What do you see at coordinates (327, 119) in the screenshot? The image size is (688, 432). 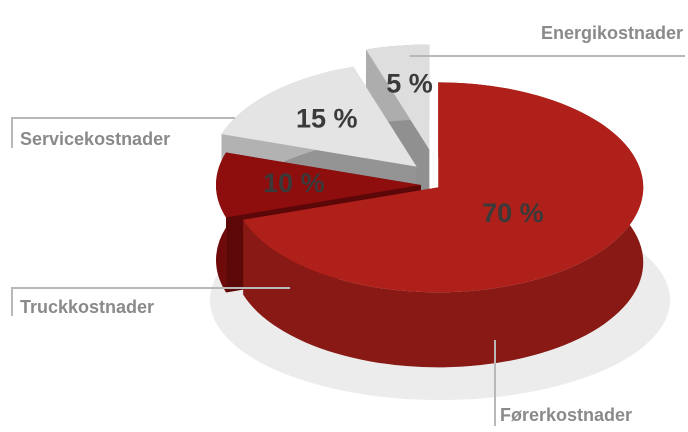 I see `value-label: 15 %` at bounding box center [327, 119].